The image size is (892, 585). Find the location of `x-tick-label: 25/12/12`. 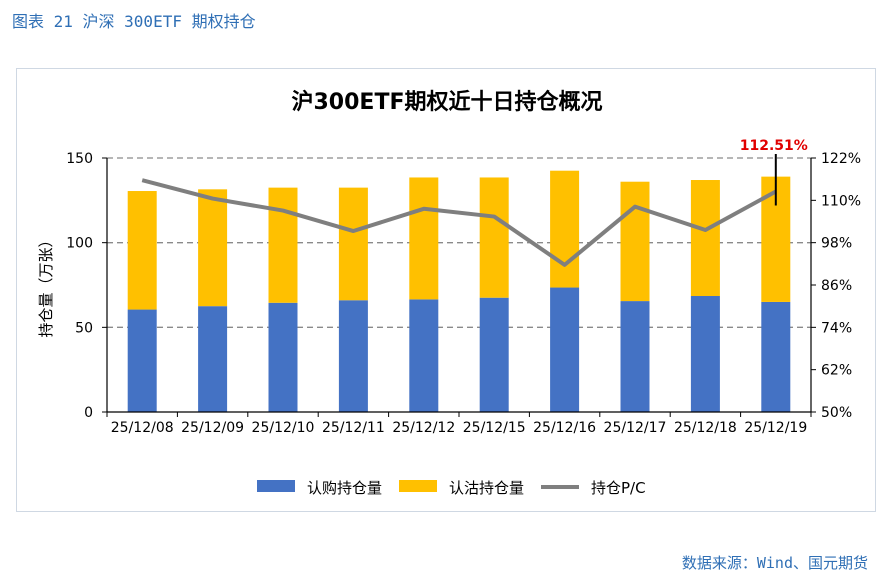

x-tick-label: 25/12/12 is located at coordinates (423, 428).